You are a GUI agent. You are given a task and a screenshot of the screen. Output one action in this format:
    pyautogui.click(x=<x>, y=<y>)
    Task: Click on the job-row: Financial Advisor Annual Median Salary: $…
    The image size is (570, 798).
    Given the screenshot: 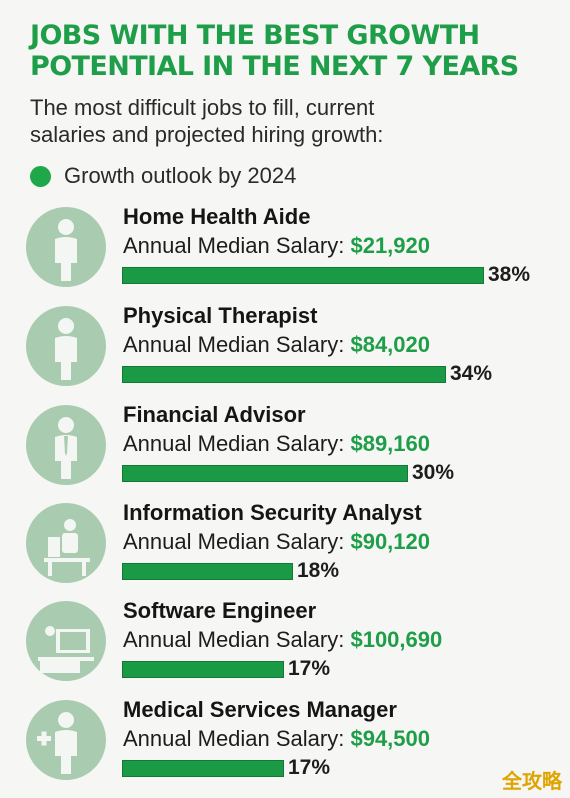 What is the action you would take?
    pyautogui.click(x=285, y=450)
    